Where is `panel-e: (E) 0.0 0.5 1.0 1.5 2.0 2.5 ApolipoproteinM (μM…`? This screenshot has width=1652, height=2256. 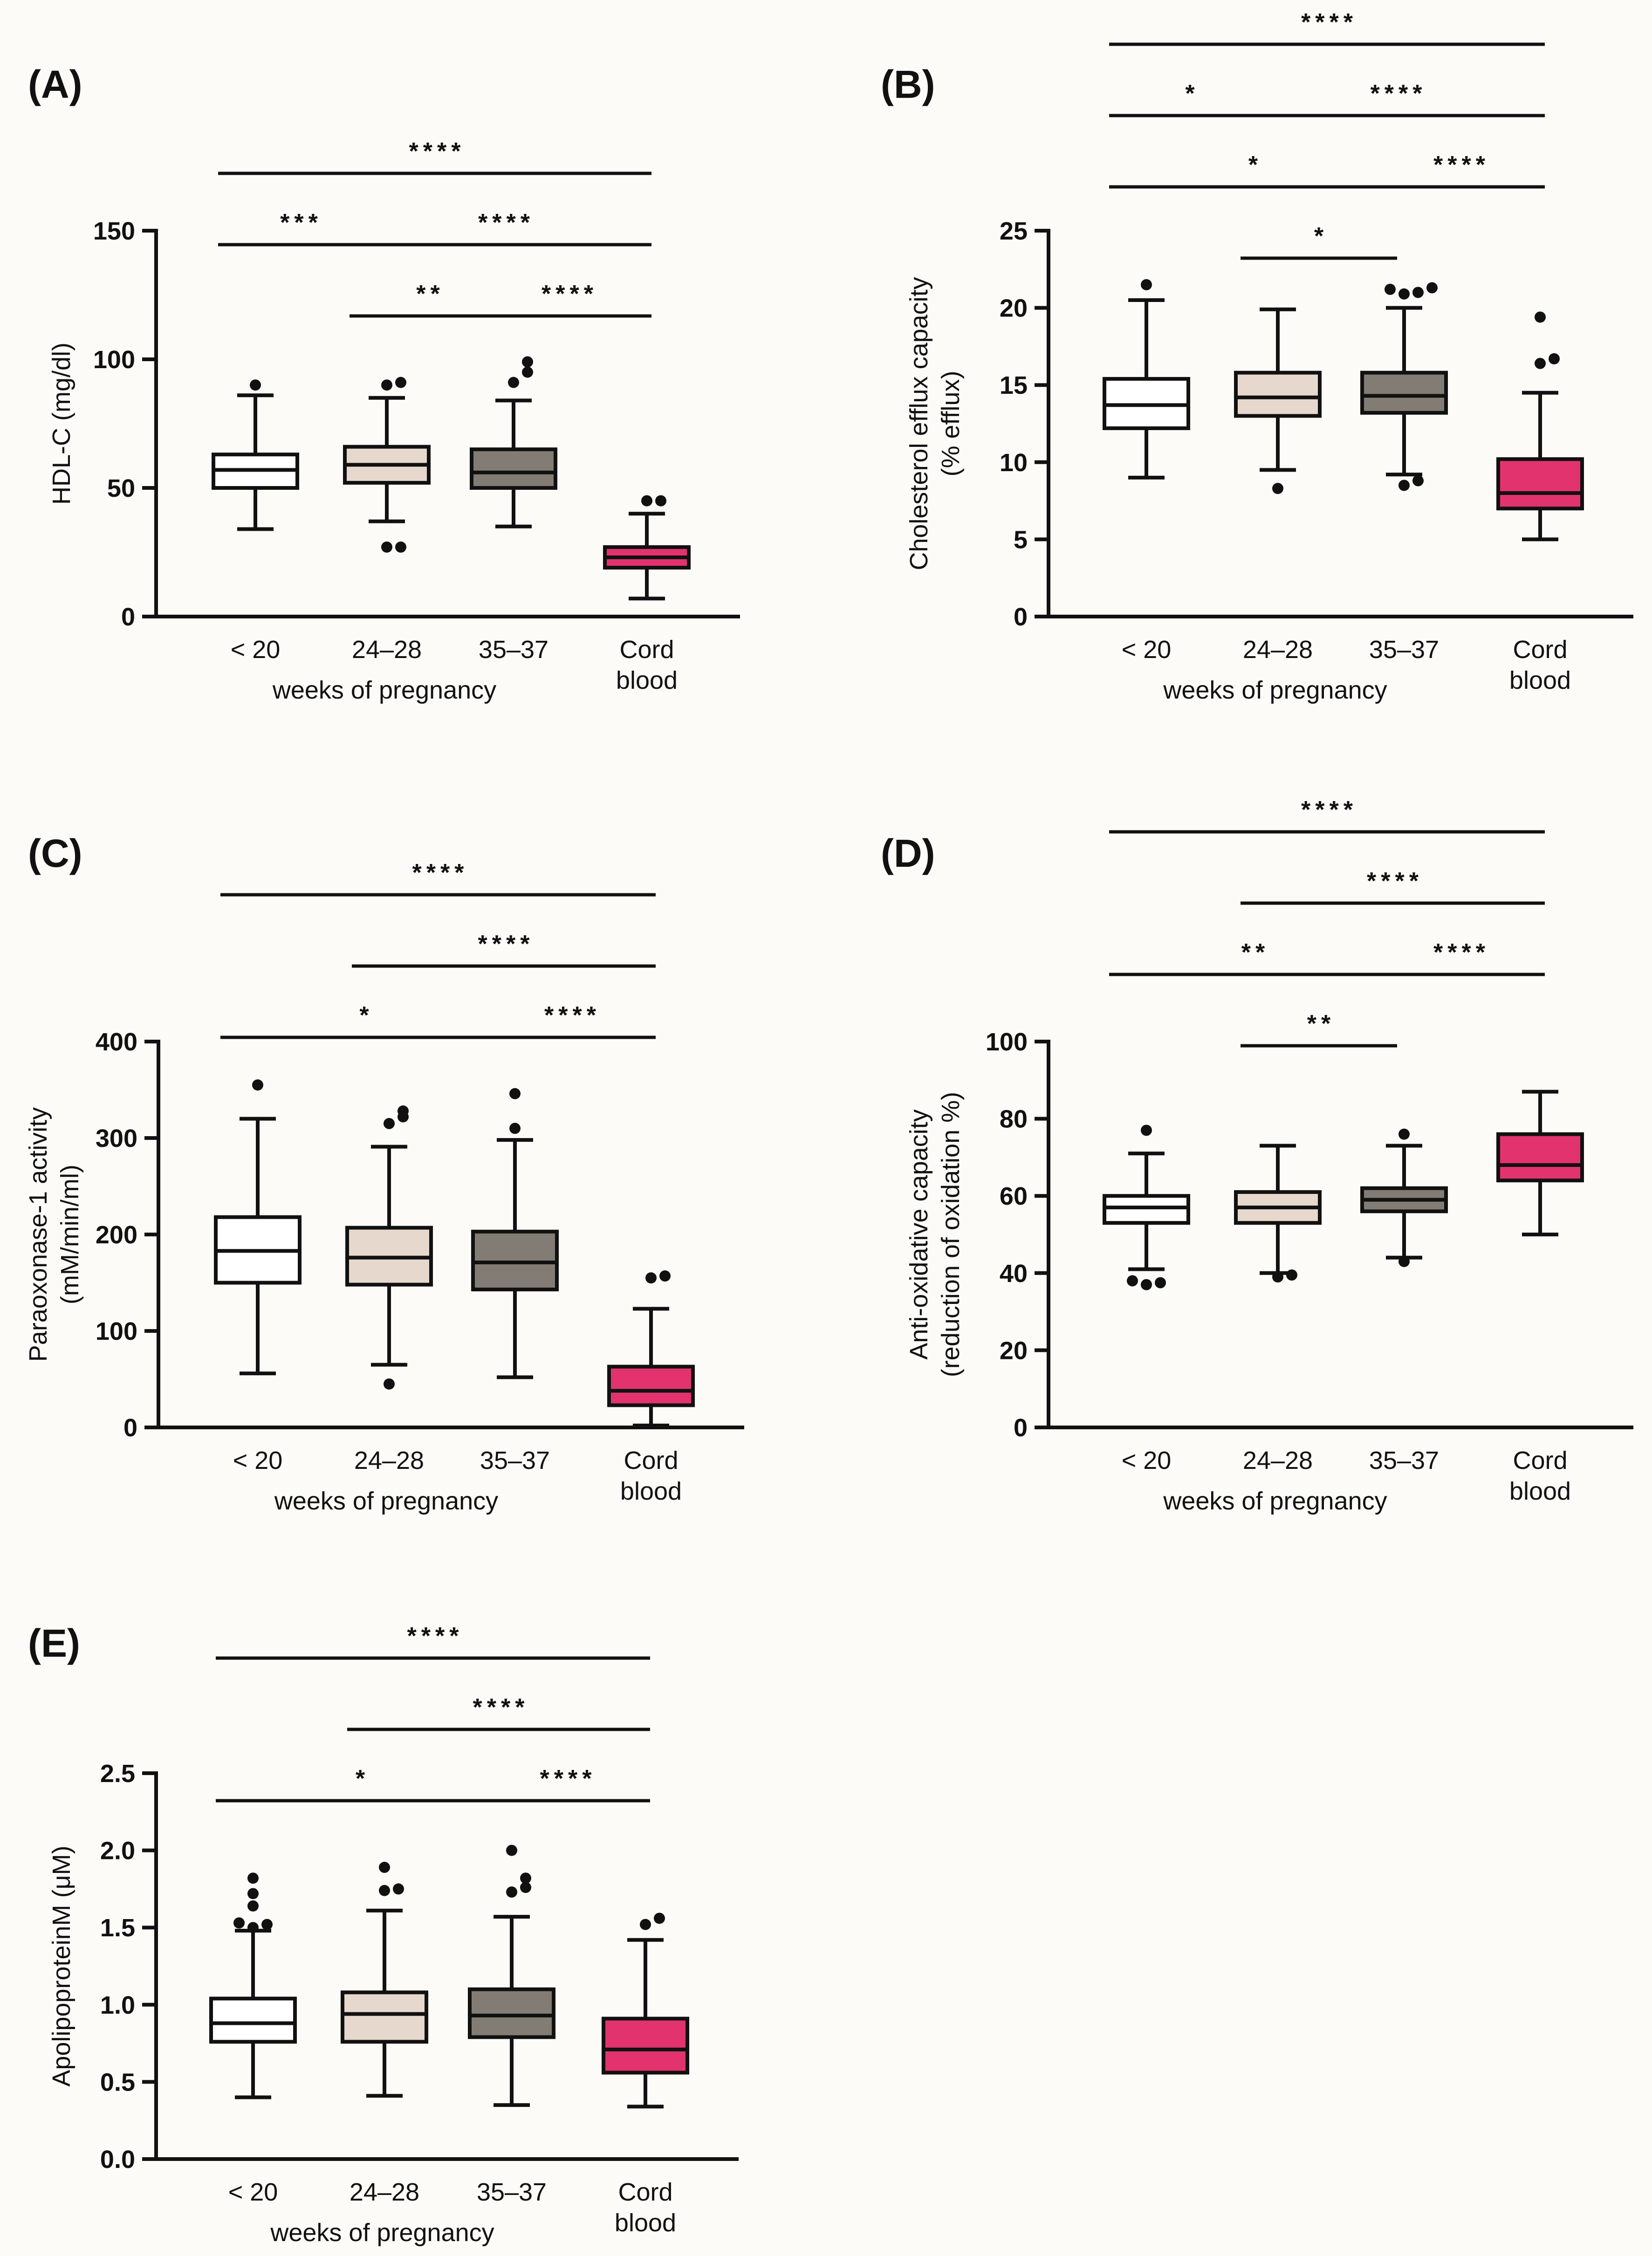 panel-e: (E) 0.0 0.5 1.0 1.5 2.0 2.5 ApolipoproteinM (μM… is located at coordinates (383, 1934).